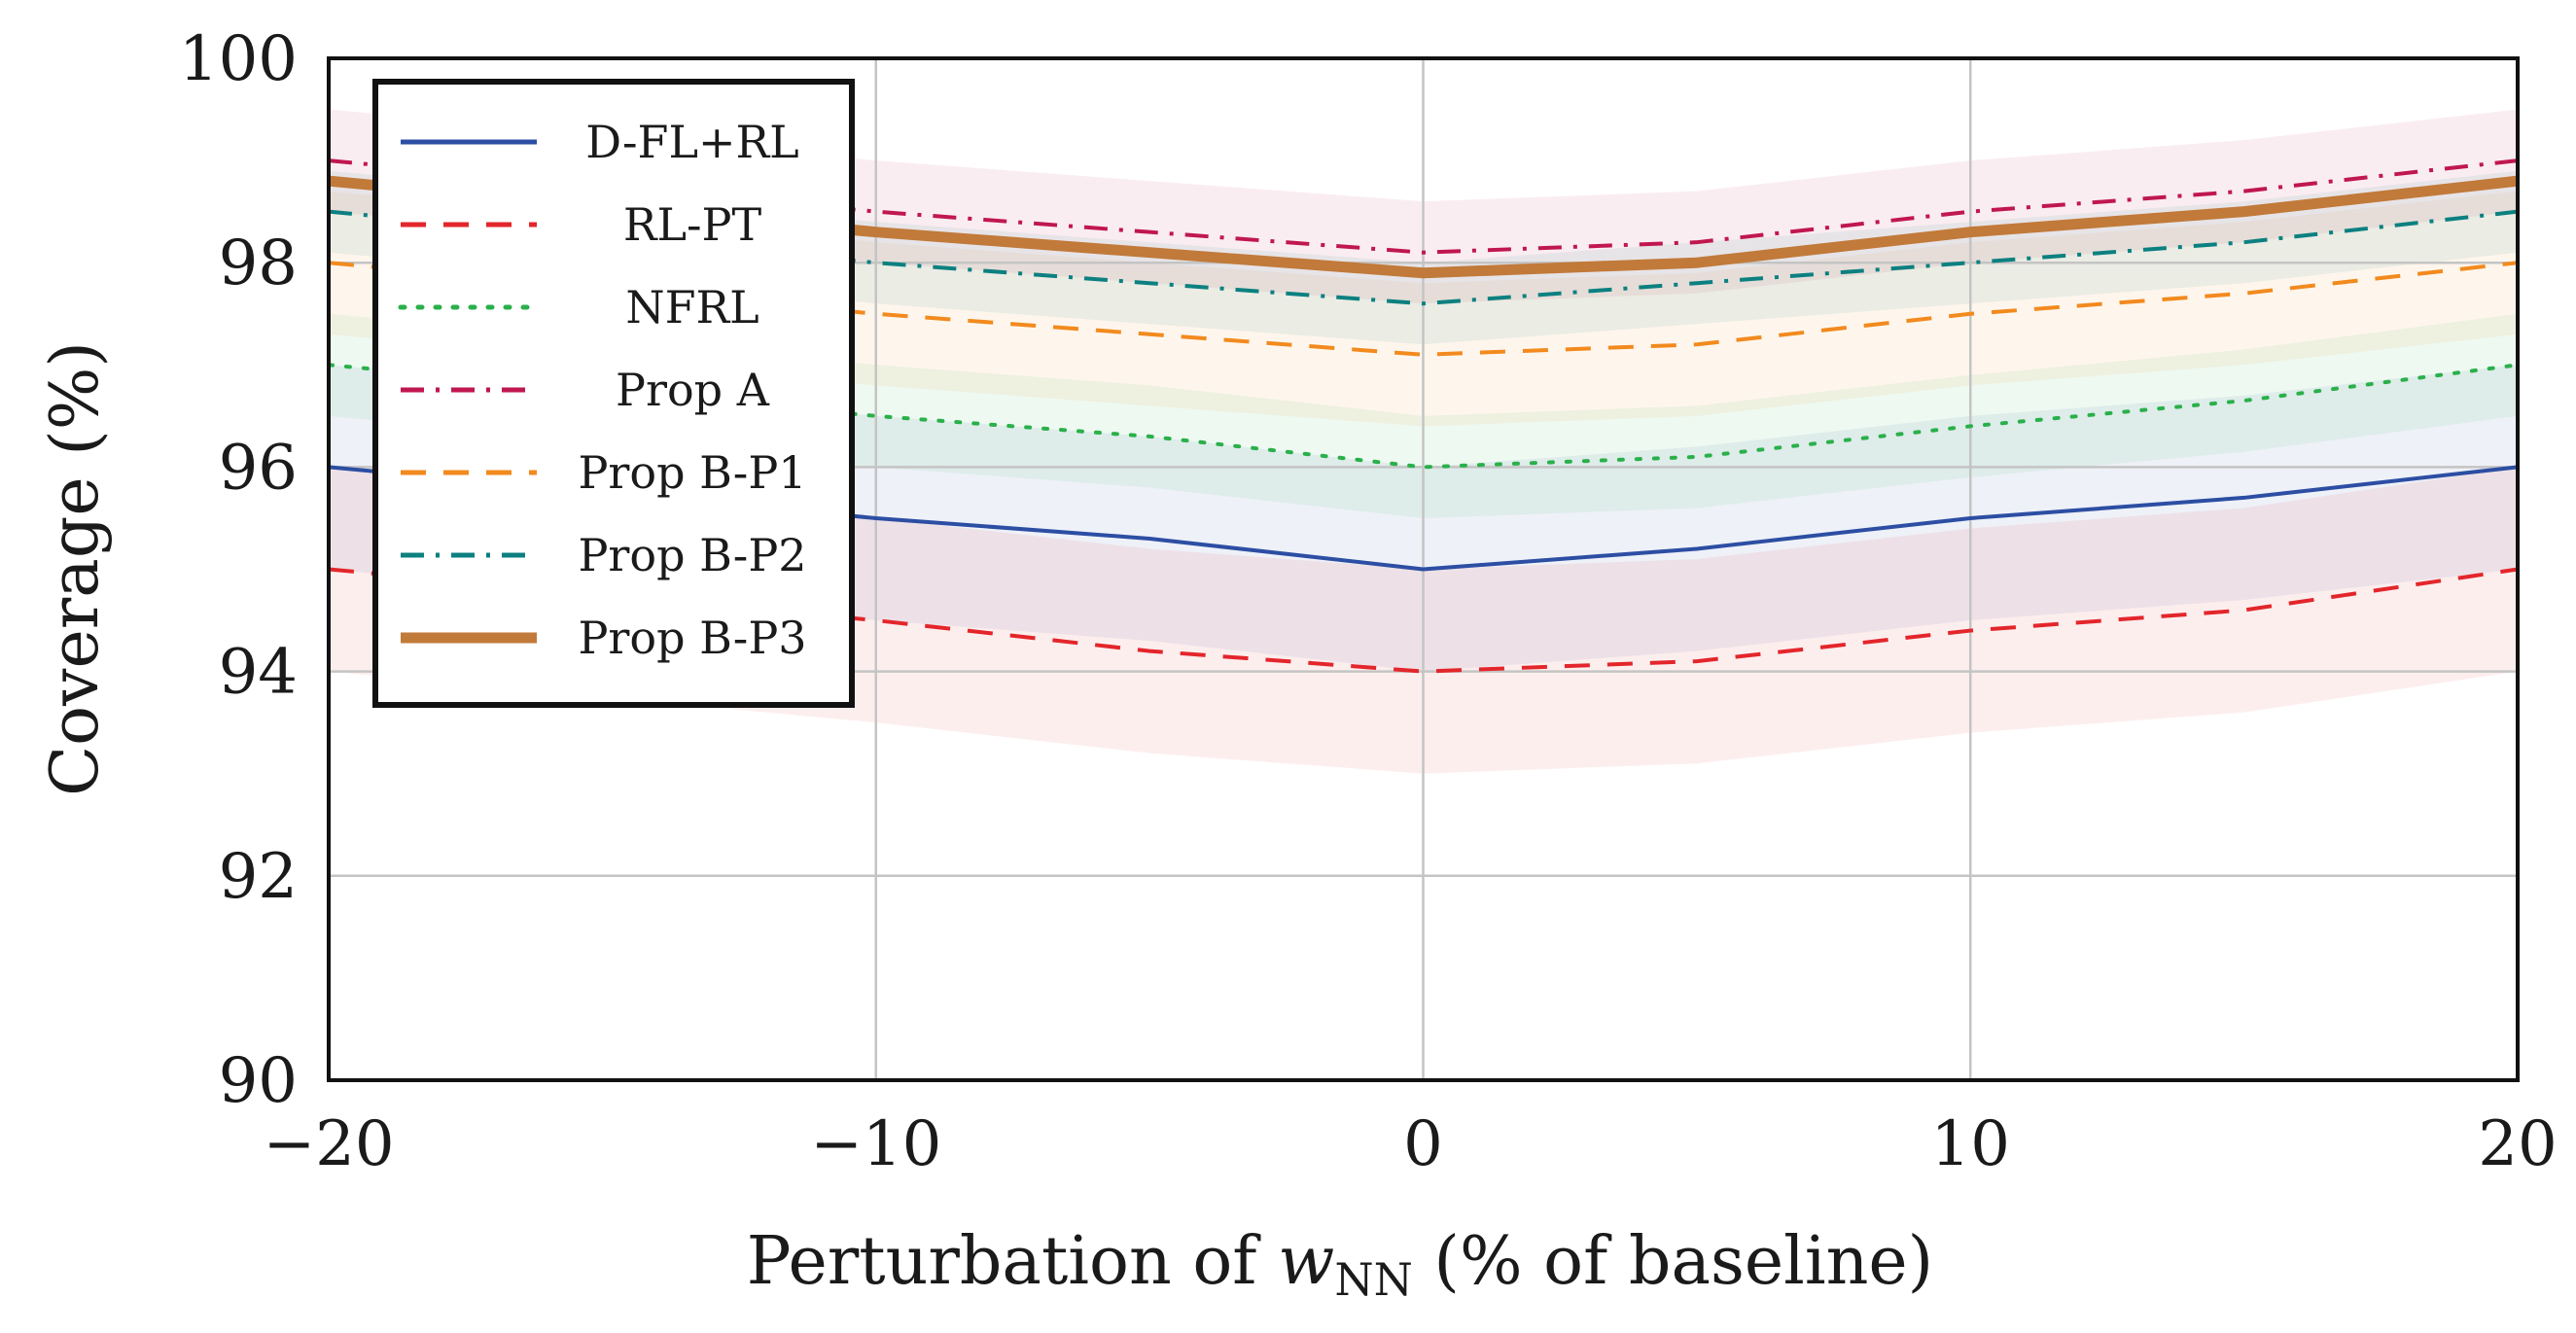 The width and height of the screenshot is (2576, 1333). What do you see at coordinates (1673, 1261) in the screenshot?
I see `x-axis-label-suffix: (% of baseline)` at bounding box center [1673, 1261].